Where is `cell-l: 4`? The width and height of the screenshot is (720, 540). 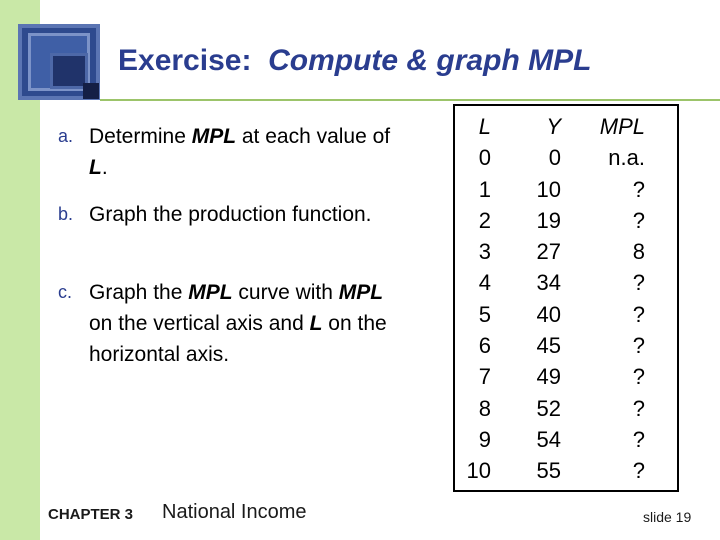 cell-l: 4 is located at coordinates (484, 283).